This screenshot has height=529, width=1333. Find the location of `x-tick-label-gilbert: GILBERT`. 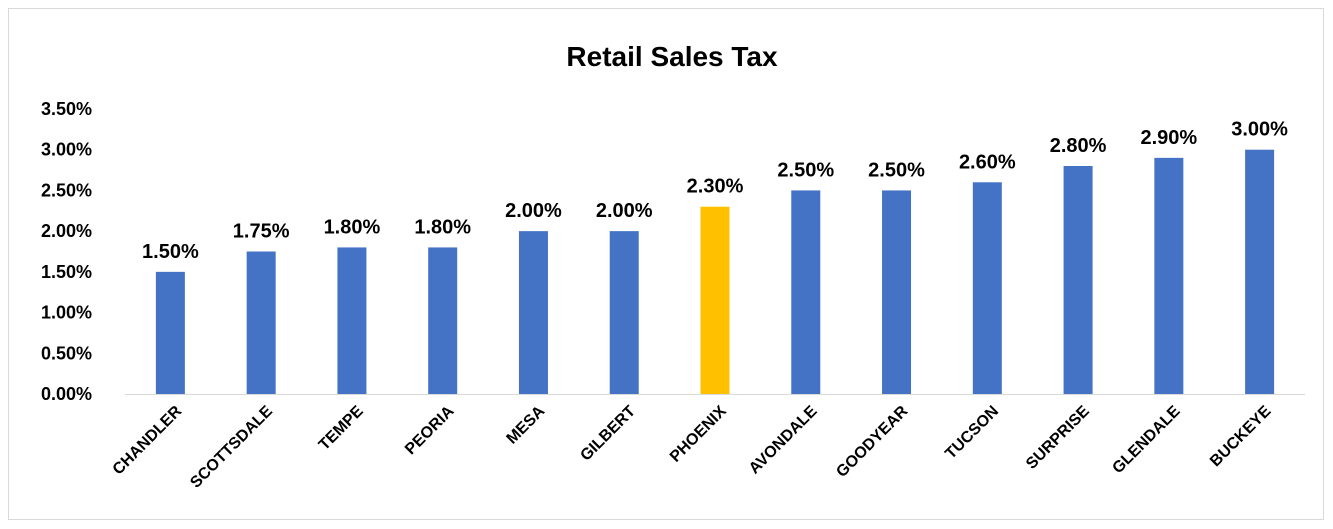

x-tick-label-gilbert: GILBERT is located at coordinates (608, 434).